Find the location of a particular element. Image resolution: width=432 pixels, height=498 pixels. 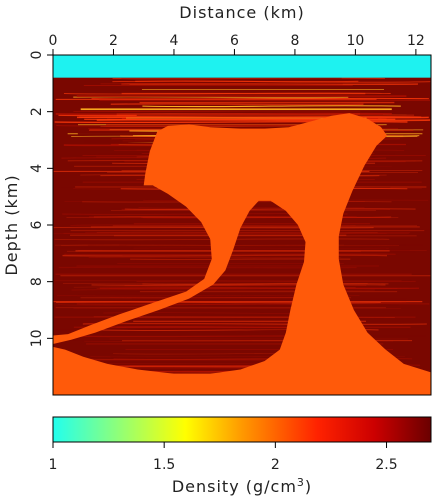

x-ticks: 0 2 4 6 8 10 12 is located at coordinates (237, 44).